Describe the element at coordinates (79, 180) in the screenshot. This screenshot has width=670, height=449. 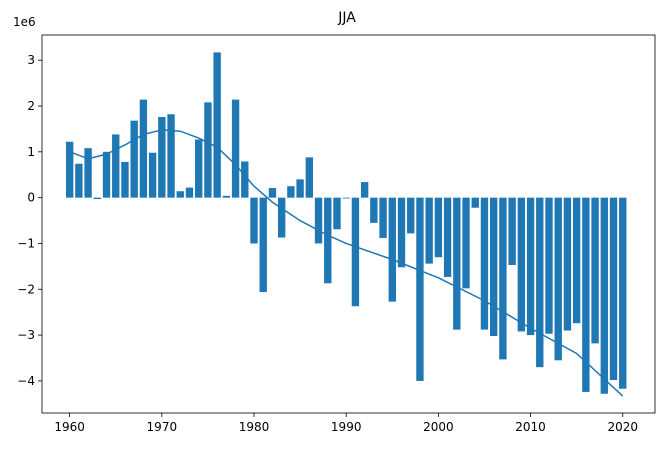
I see `bar-1961` at that location.